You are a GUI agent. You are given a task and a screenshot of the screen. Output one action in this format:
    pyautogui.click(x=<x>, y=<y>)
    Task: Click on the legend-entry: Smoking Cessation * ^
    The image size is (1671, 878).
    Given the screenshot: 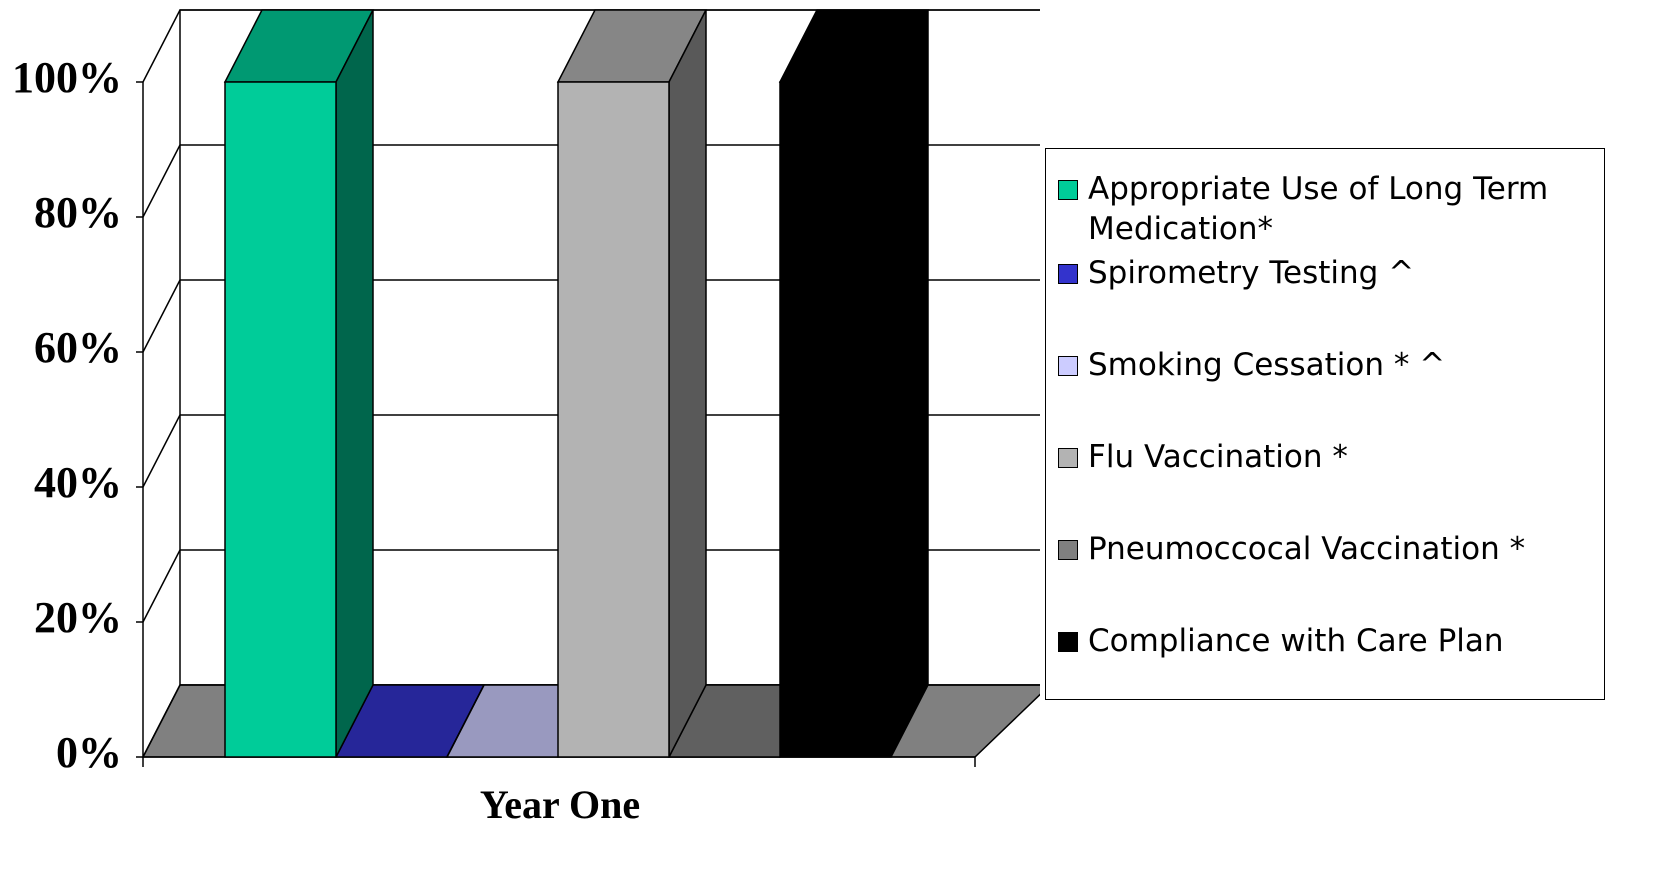 What is the action you would take?
    pyautogui.click(x=1328, y=365)
    